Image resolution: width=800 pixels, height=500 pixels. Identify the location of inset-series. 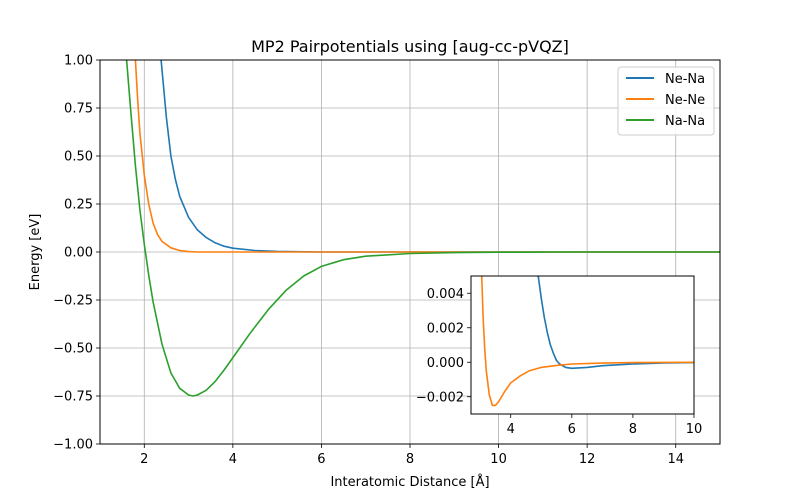
(587, 341).